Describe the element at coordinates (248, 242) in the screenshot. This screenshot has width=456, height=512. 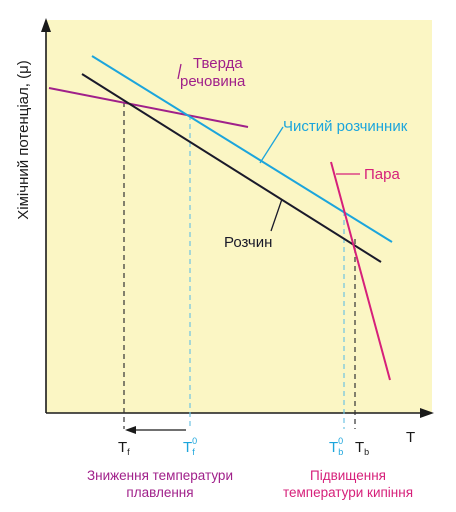
I see `solution-label: Розчин` at that location.